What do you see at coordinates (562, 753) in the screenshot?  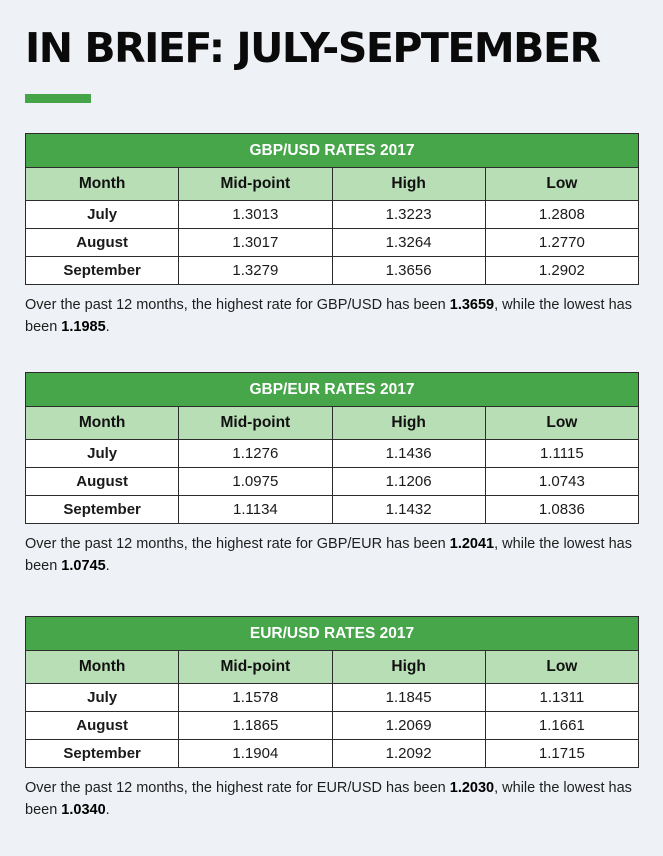 I see `low-cell: 1.1715` at bounding box center [562, 753].